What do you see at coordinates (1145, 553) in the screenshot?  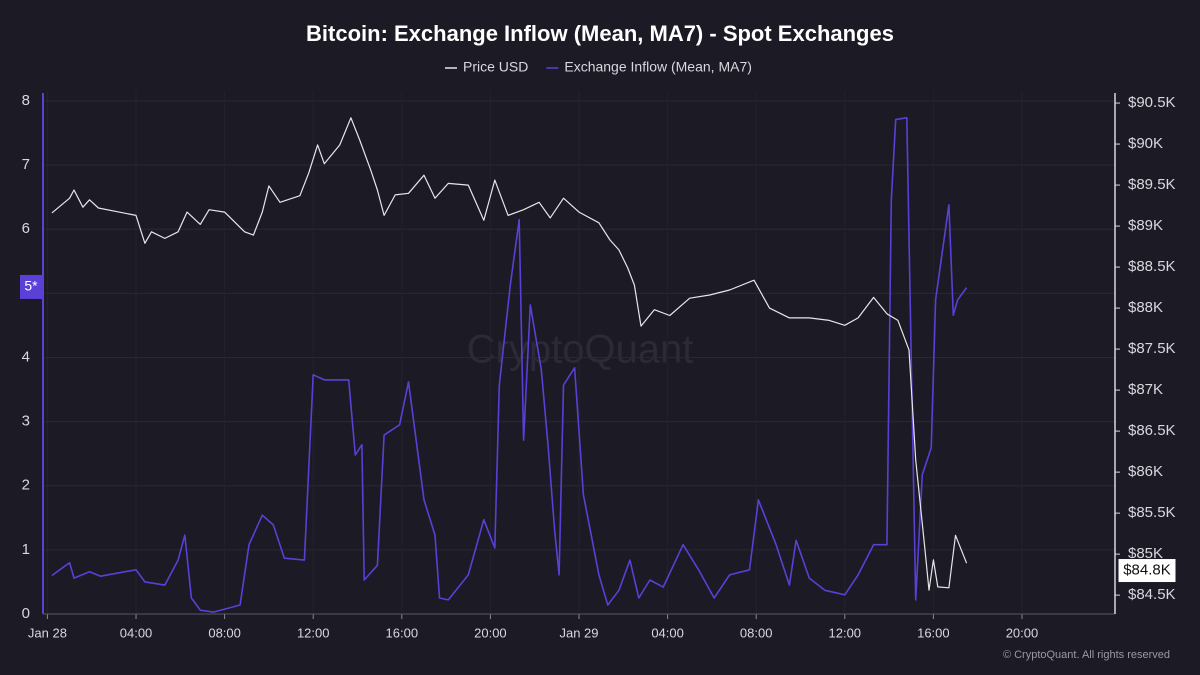 I see `y2-tick-label: $85K` at bounding box center [1145, 553].